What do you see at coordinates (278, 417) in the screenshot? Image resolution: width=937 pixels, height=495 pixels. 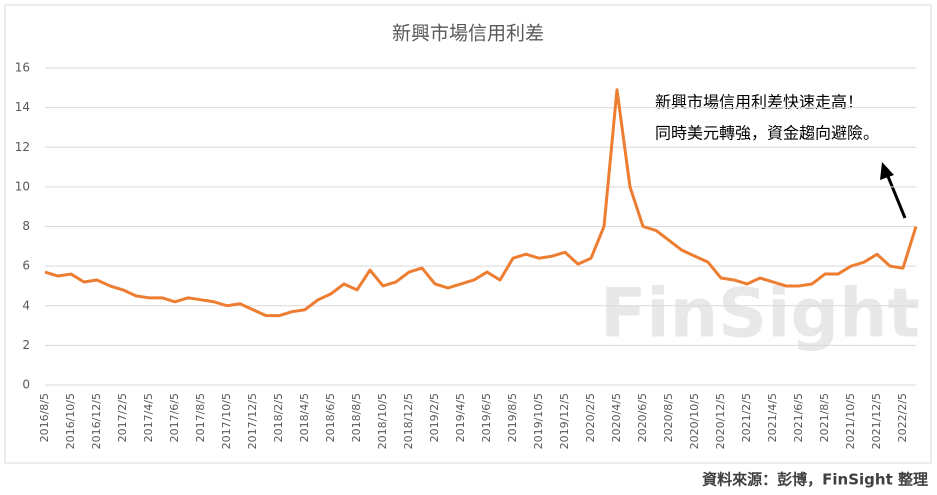 I see `x-tick-label: 2018/2/5` at bounding box center [278, 417].